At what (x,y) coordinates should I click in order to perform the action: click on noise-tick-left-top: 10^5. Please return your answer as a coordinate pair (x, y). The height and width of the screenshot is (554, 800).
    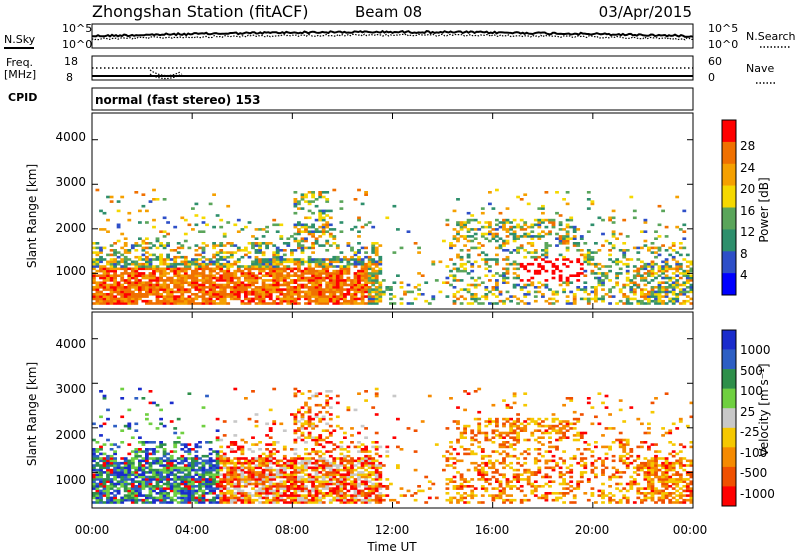
    Looking at the image, I should click on (77, 28).